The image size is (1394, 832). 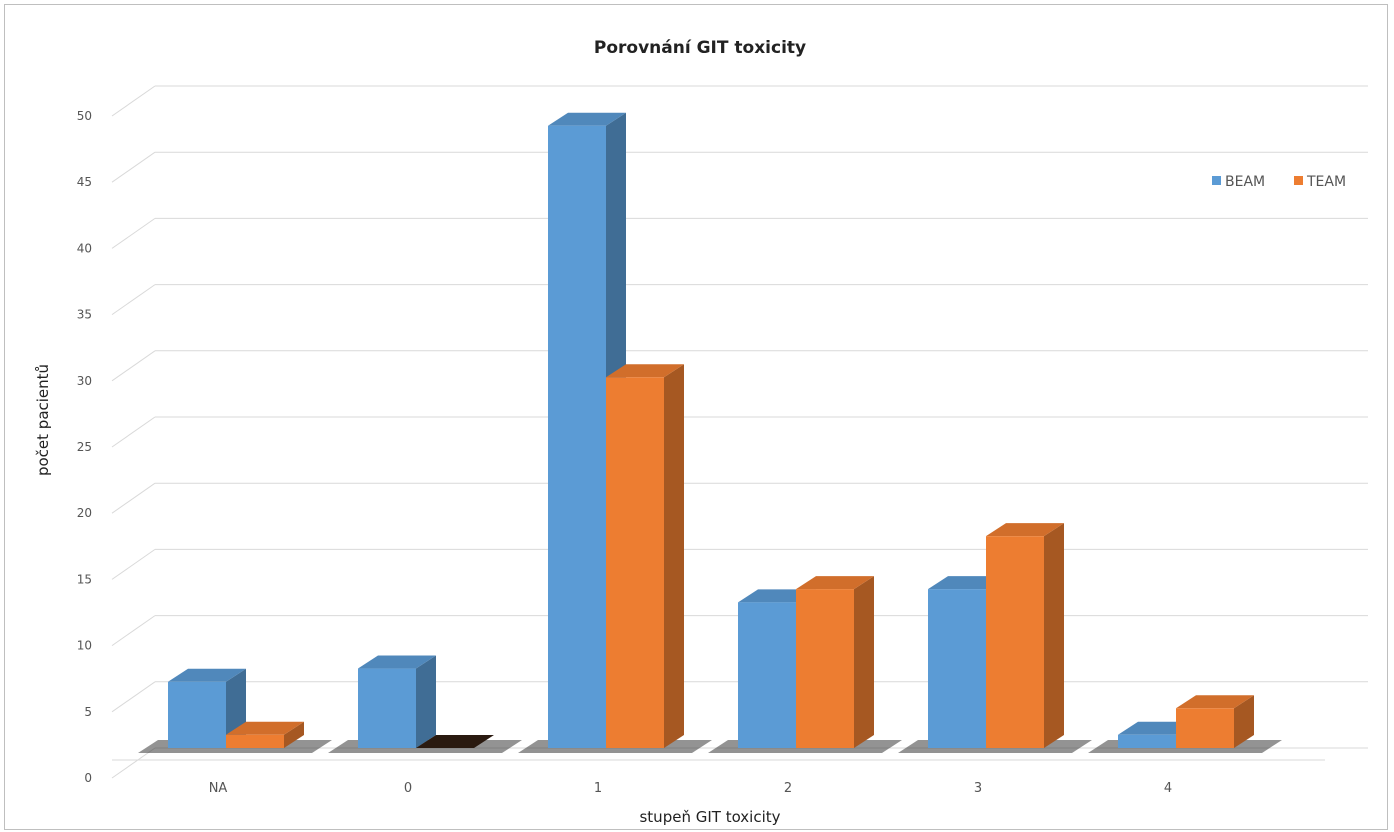 I want to click on y-tick-label: 0, so click(x=88, y=778).